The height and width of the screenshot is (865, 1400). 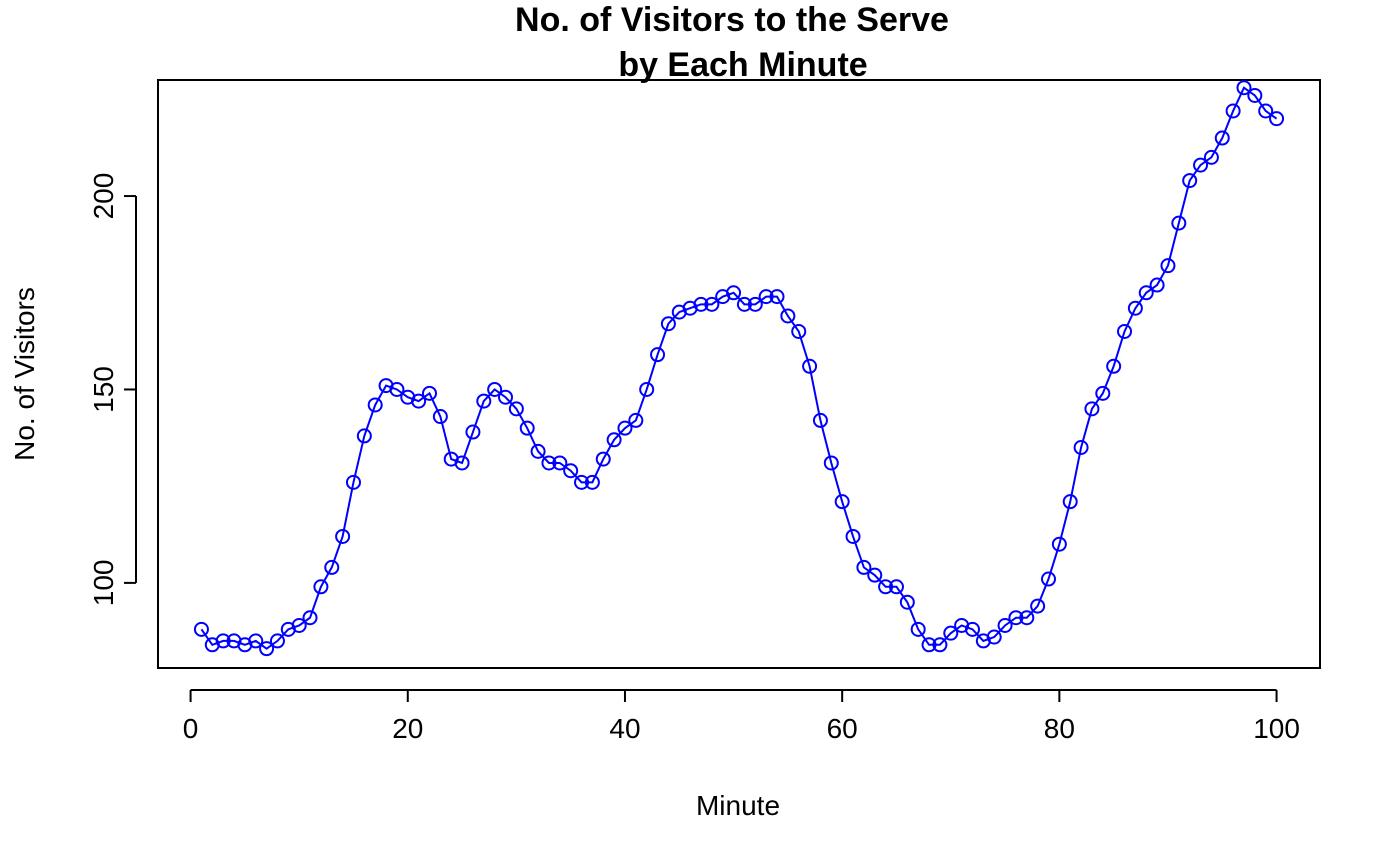 I want to click on x-axis: 0 20 40 60 80 100, so click(x=741, y=716).